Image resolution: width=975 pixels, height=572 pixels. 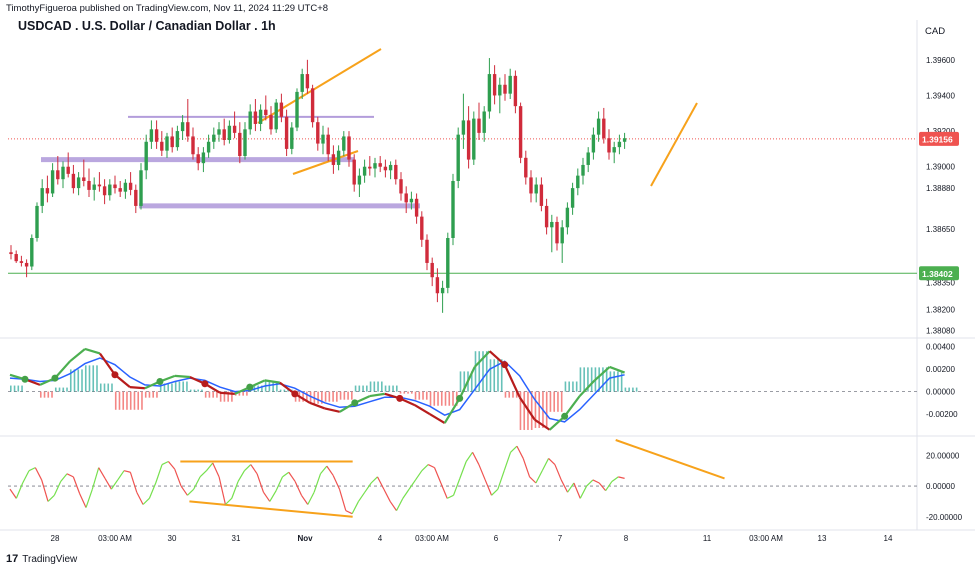 I want to click on trendline, so click(x=319, y=86).